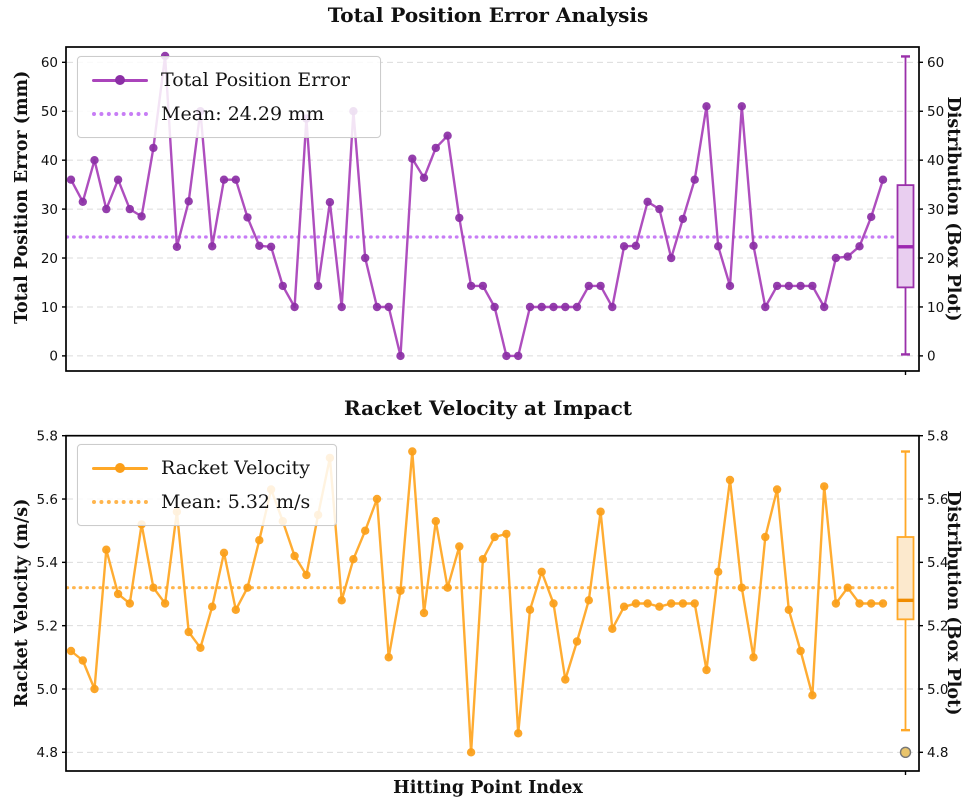 This screenshot has width=976, height=805. What do you see at coordinates (49, 112) in the screenshot?
I see `y-tick-label: 50` at bounding box center [49, 112].